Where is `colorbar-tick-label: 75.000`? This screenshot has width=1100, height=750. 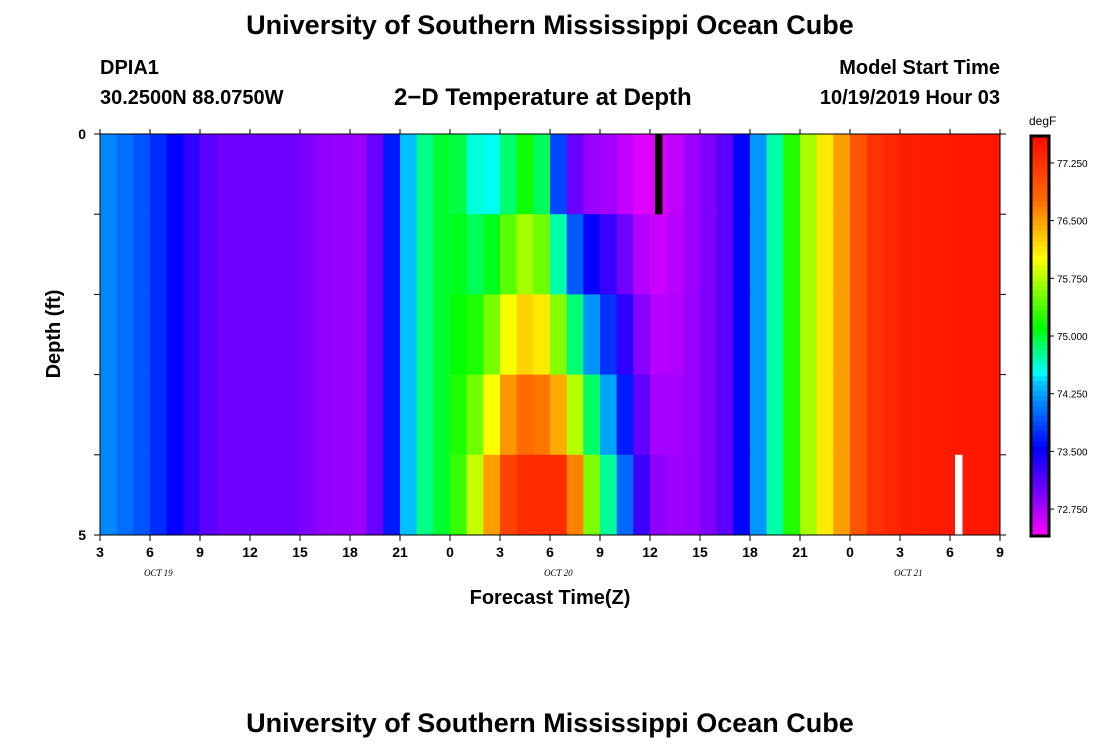
colorbar-tick-label: 75.000 is located at coordinates (1072, 337).